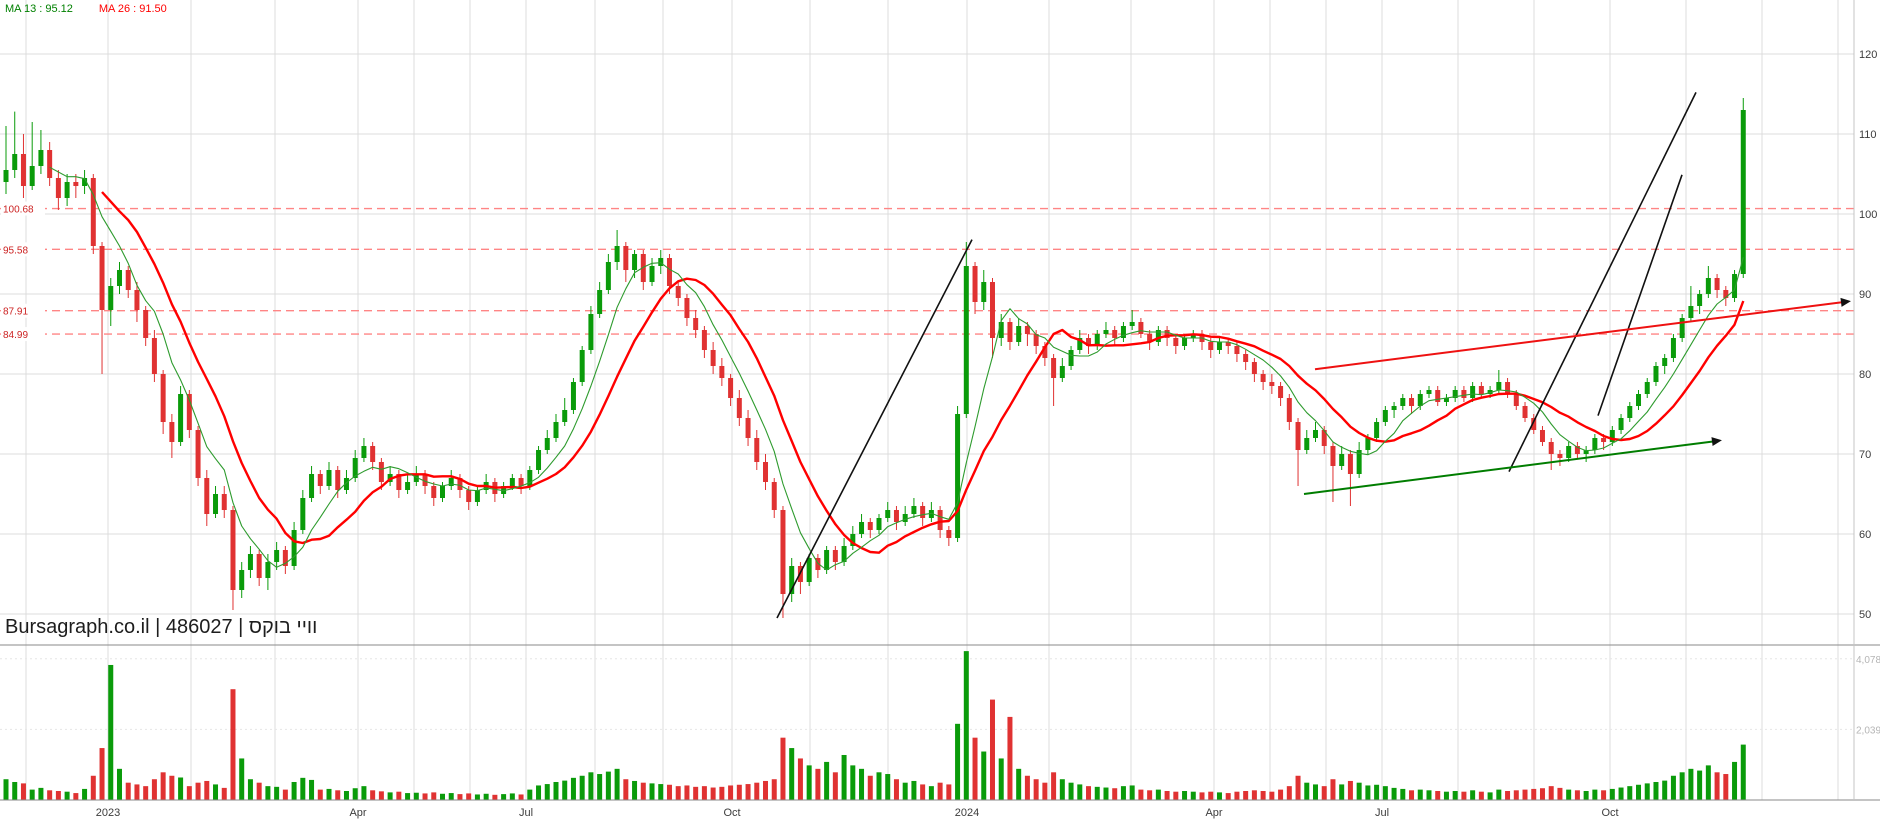  I want to click on level-price-label: 95.58, so click(15, 250).